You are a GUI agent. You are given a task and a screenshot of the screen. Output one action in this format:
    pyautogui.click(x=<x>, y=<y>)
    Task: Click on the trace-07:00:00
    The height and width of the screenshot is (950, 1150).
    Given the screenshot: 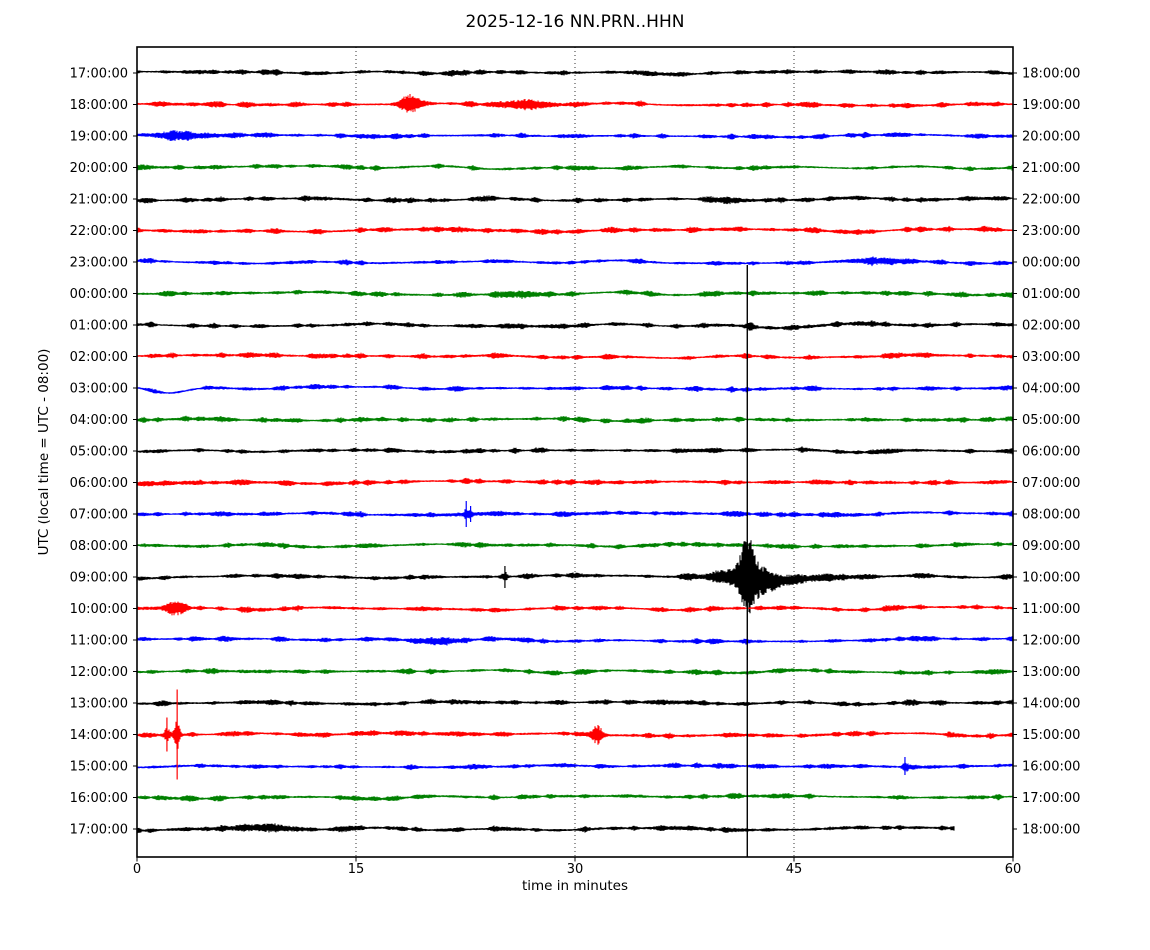 What is the action you would take?
    pyautogui.click(x=575, y=514)
    